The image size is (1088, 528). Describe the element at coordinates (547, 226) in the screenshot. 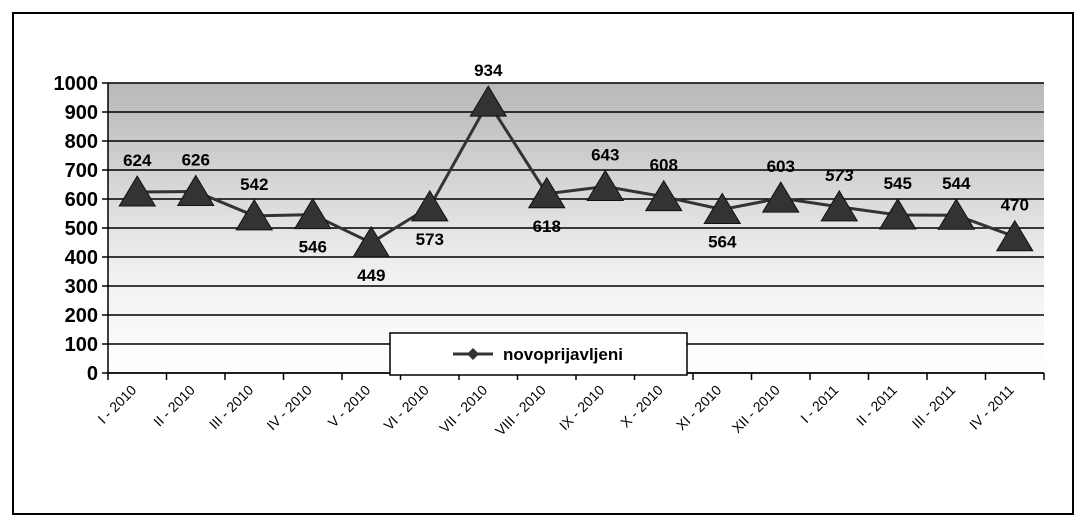

I see `data-label: 618` at that location.